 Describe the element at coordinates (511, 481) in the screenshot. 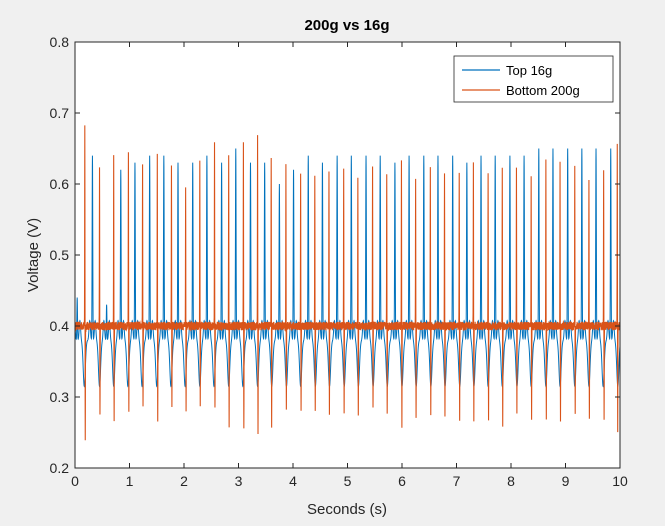

I see `x-tick-label: 8` at that location.